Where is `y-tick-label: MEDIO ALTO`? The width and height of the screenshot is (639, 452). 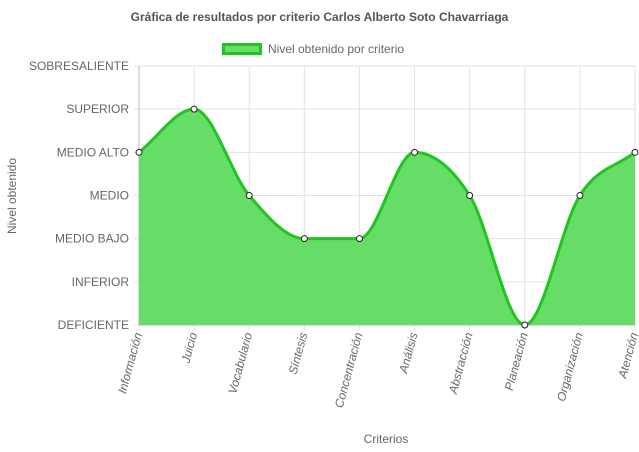
y-tick-label: MEDIO ALTO is located at coordinates (93, 152).